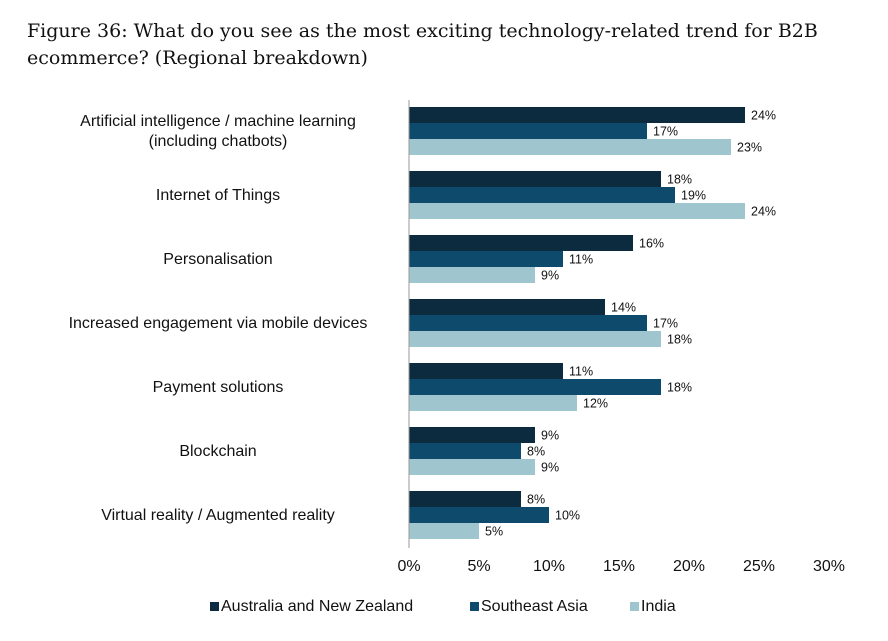 The height and width of the screenshot is (641, 888). Describe the element at coordinates (567, 516) in the screenshot. I see `data-label: 10%` at that location.